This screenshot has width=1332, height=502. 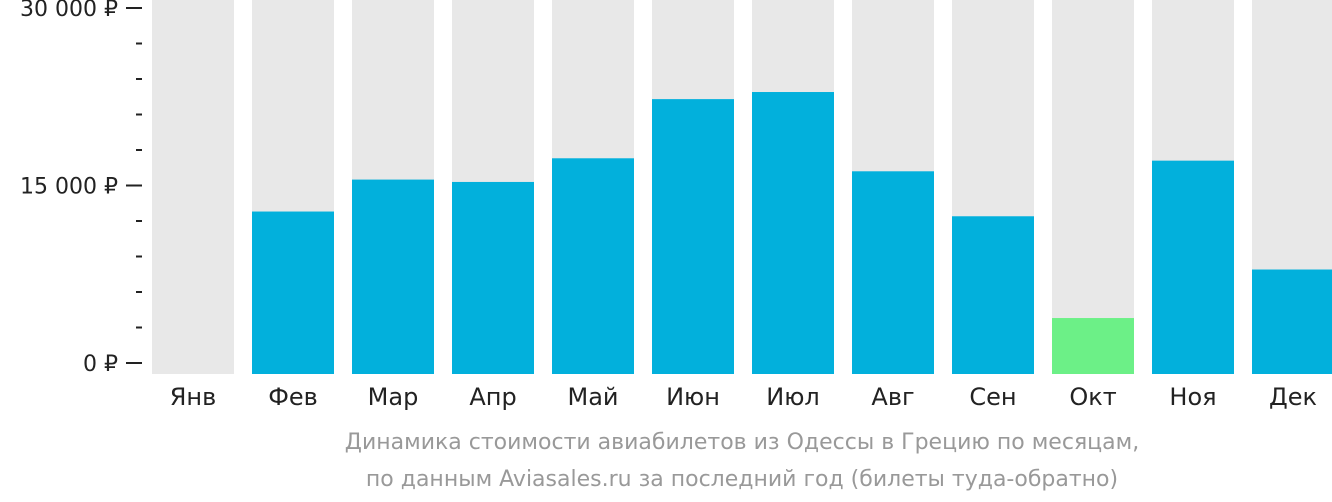 What do you see at coordinates (743, 397) in the screenshot?
I see `x-axis-labels: Янв Фев Мар Апр Май Июн Июл Авг Сен Окт Ноя Дек` at bounding box center [743, 397].